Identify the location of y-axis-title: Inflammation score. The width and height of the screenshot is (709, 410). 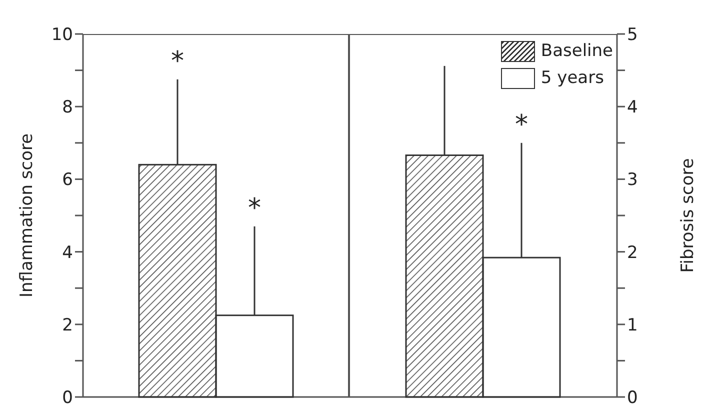
(27, 215).